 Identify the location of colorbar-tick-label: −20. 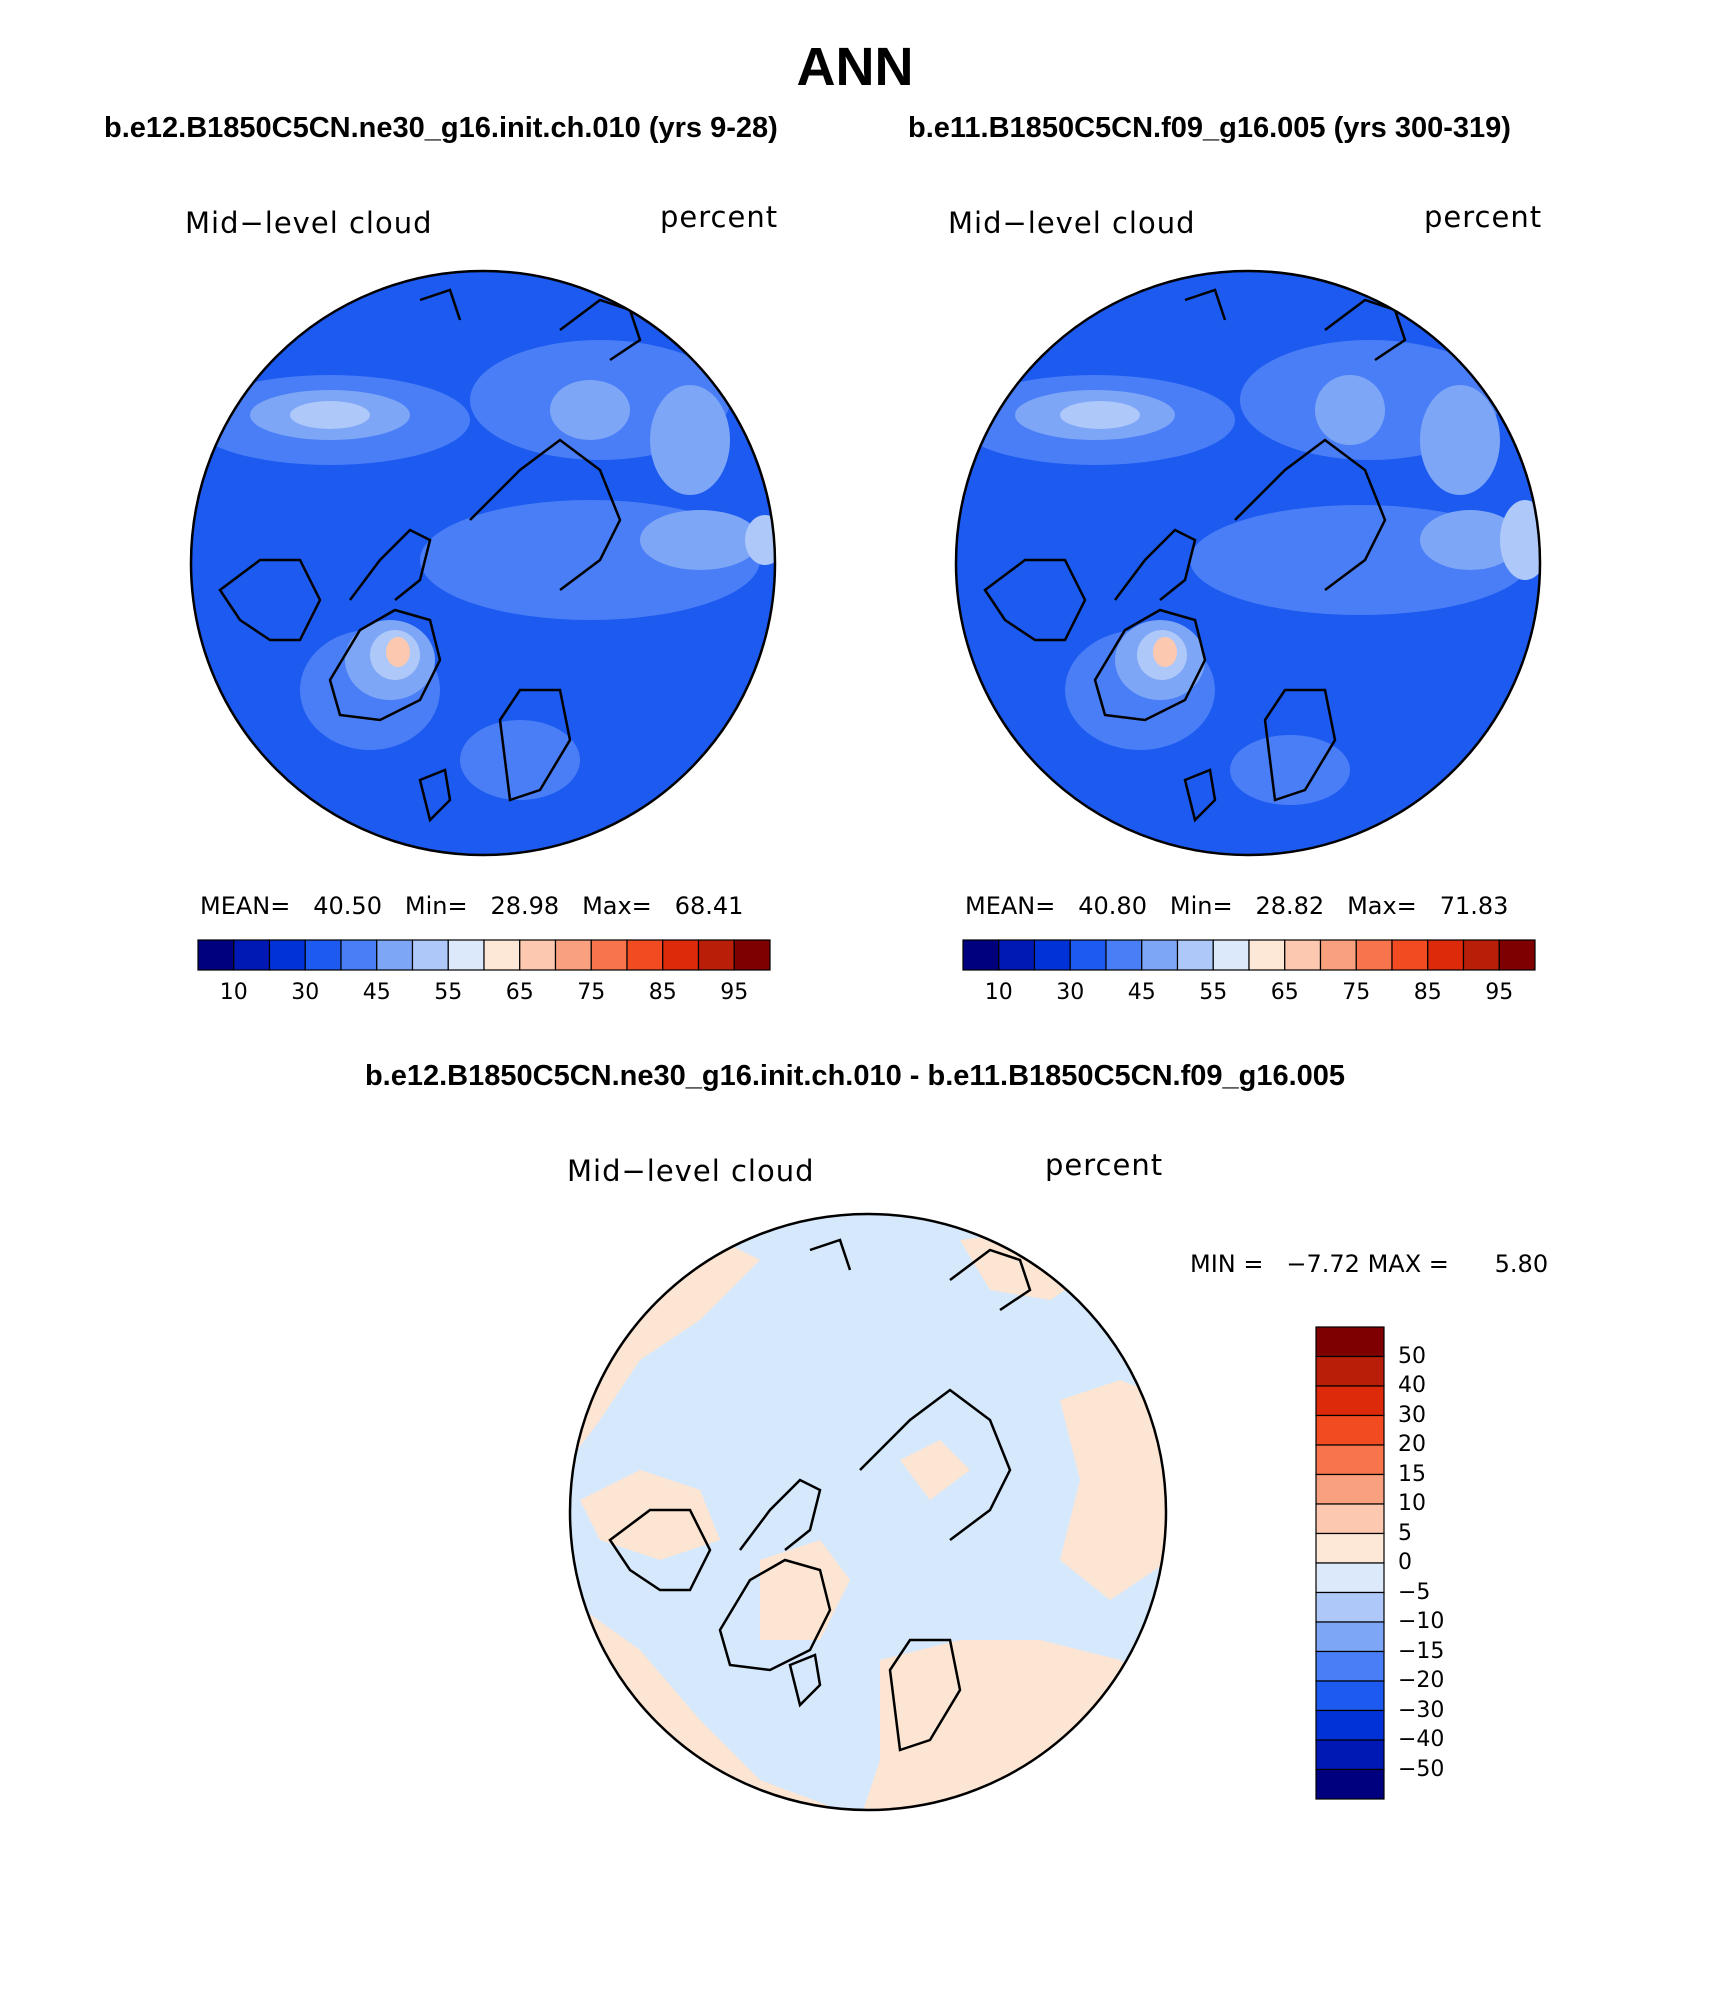
(1421, 1680).